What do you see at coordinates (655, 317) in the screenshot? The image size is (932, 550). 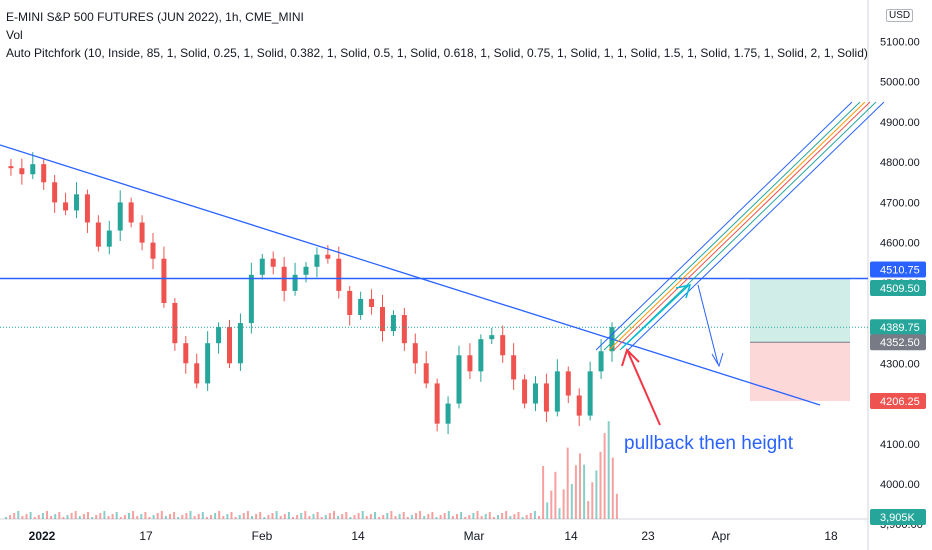 I see `projection-up-line` at bounding box center [655, 317].